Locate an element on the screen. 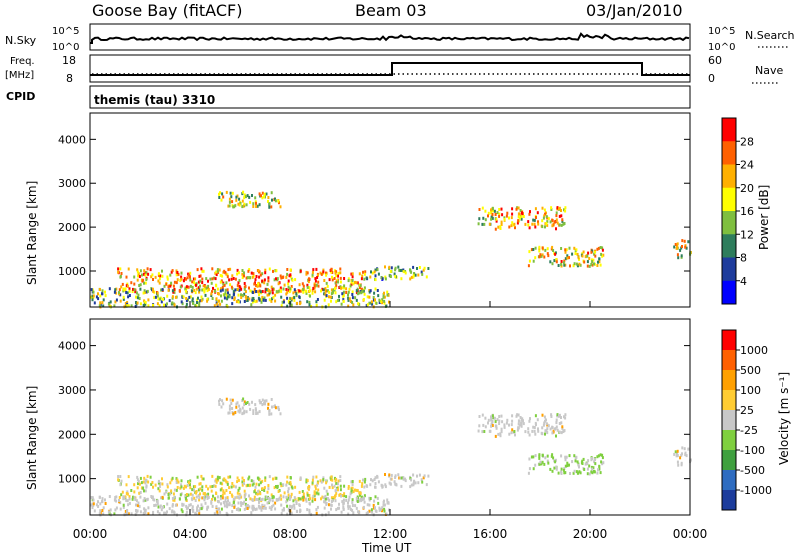 The width and height of the screenshot is (800, 554). frequency-series-line is located at coordinates (390, 69).